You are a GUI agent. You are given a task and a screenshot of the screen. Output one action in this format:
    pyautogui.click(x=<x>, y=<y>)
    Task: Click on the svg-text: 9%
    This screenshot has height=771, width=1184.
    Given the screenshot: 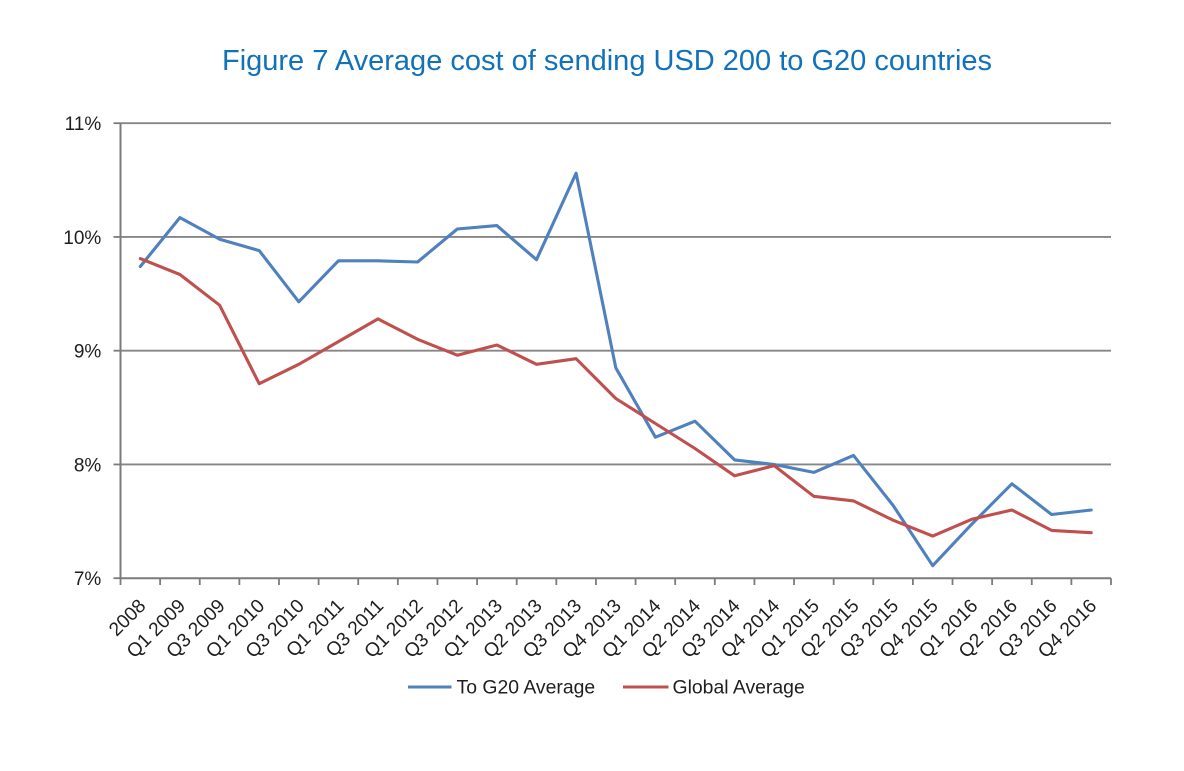 What is the action you would take?
    pyautogui.click(x=88, y=352)
    